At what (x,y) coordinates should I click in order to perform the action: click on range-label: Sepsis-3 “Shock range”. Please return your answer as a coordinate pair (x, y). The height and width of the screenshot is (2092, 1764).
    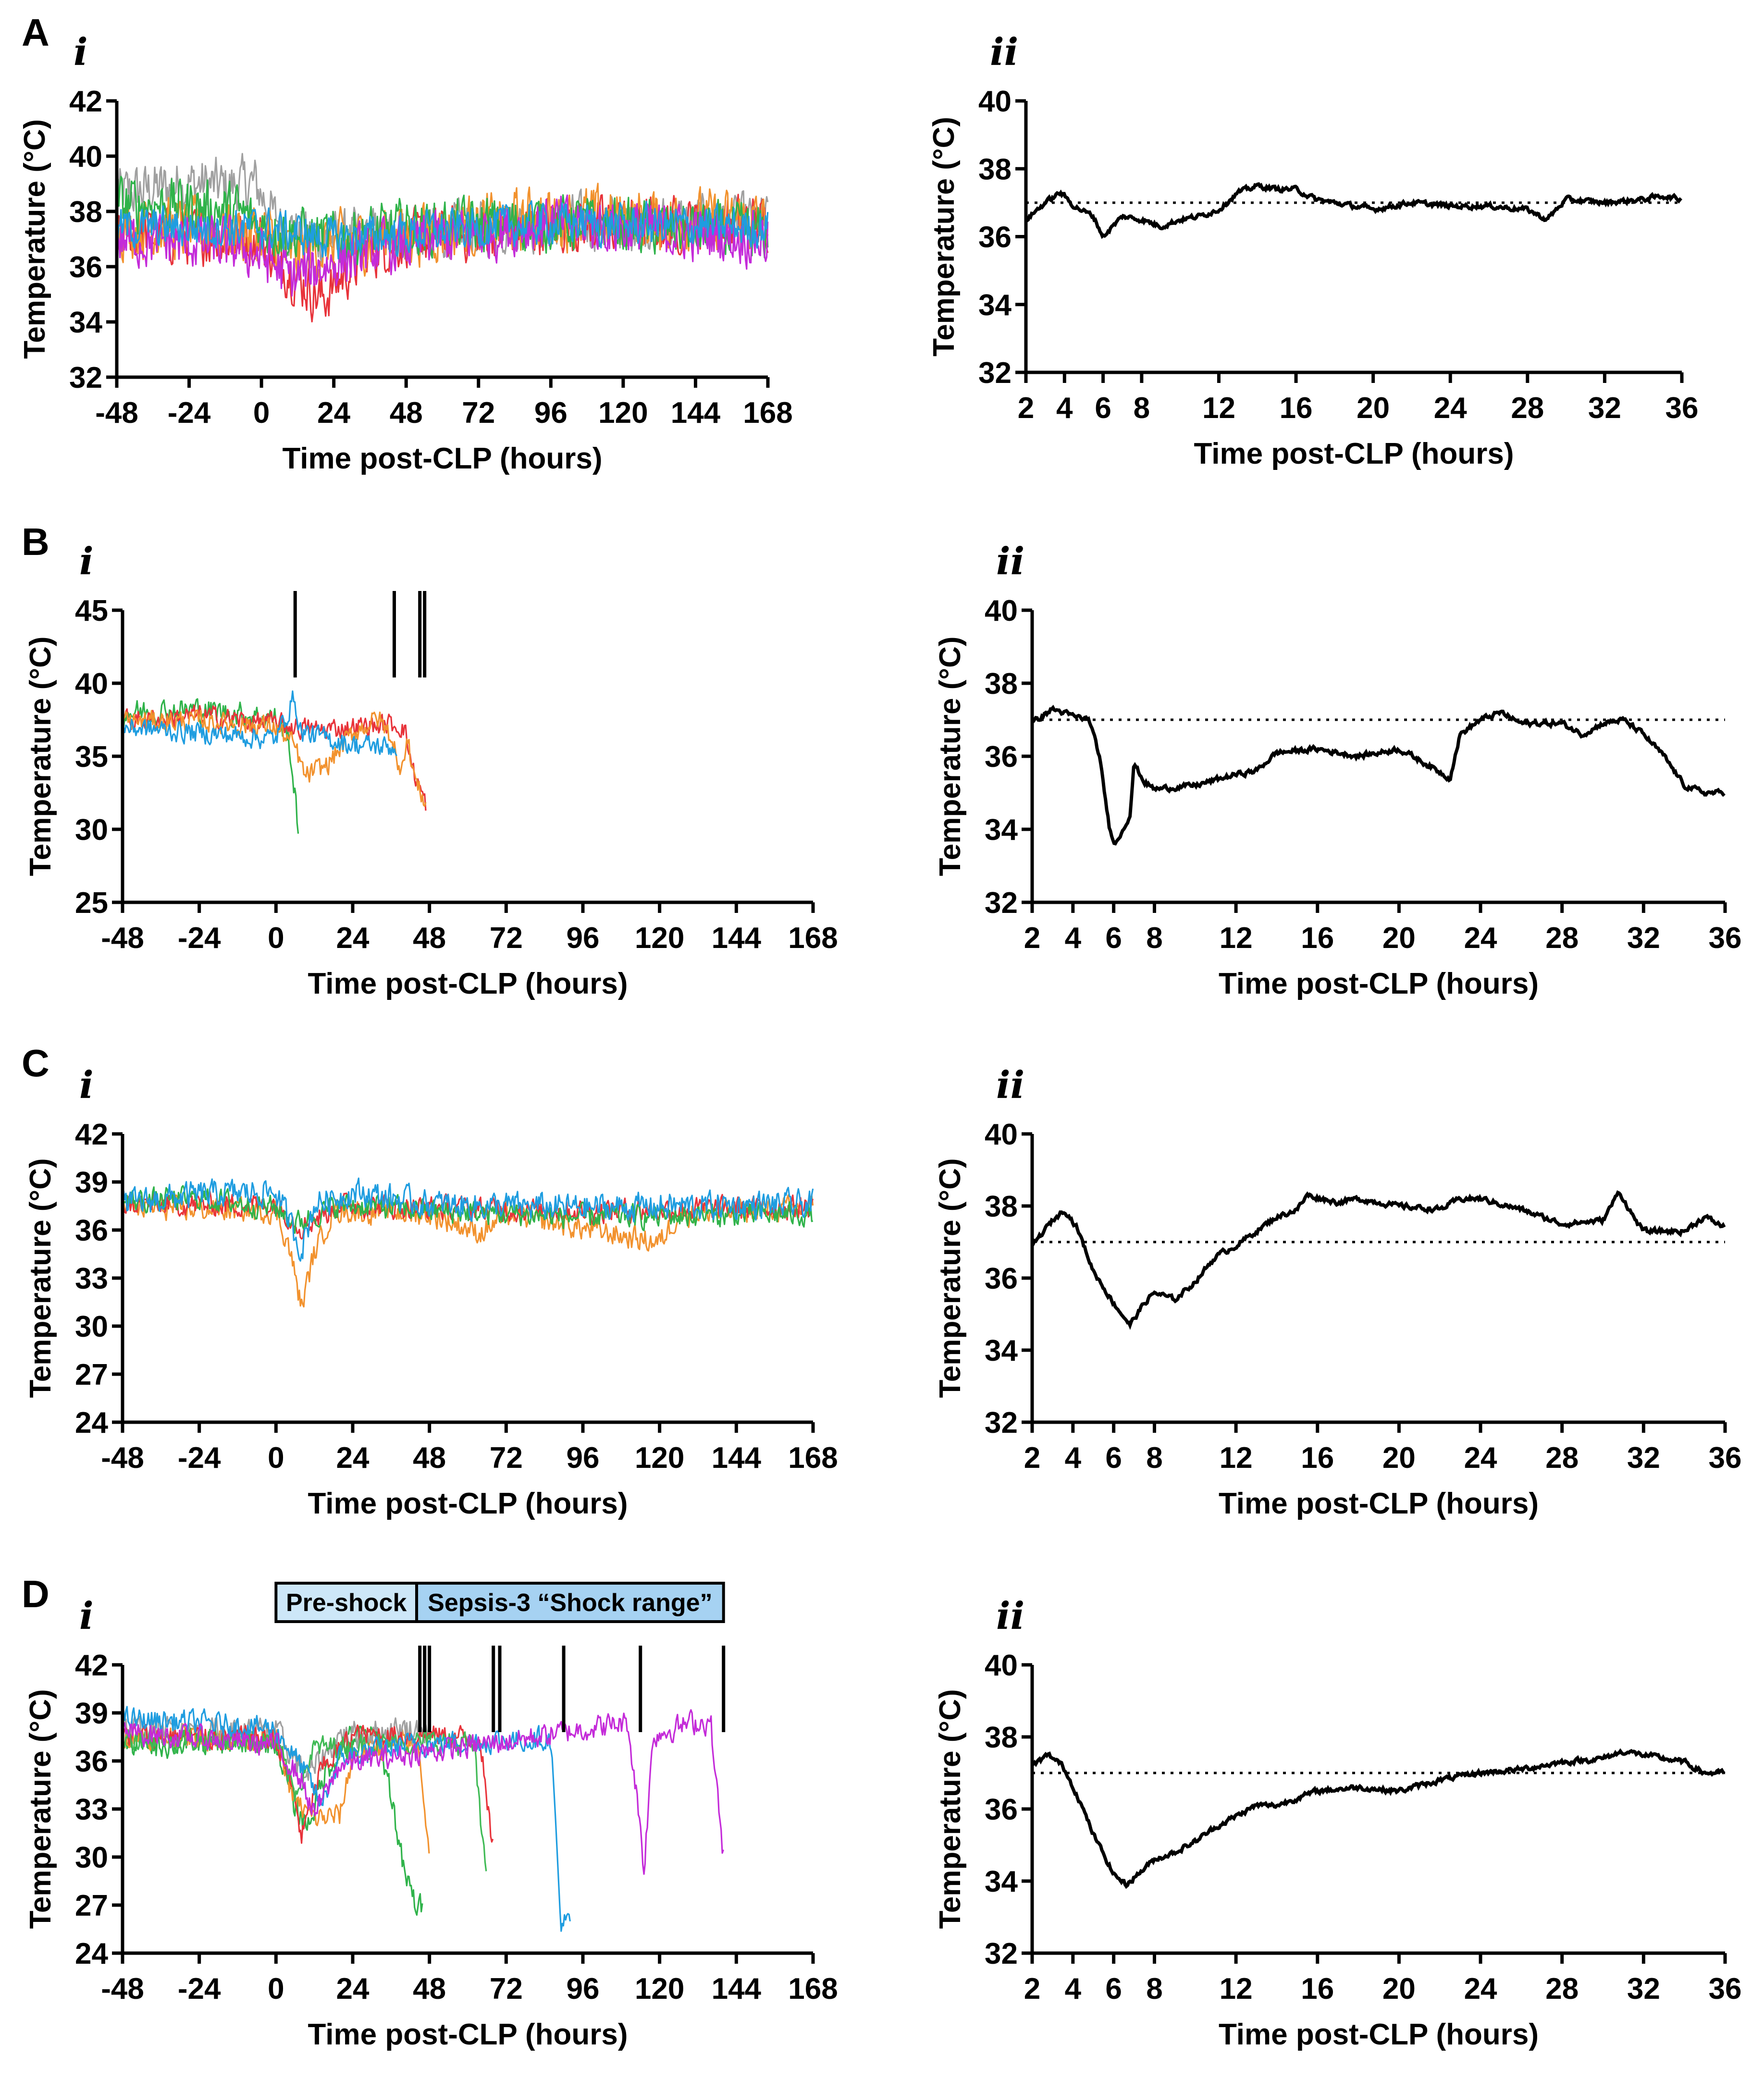
    Looking at the image, I should click on (570, 1603).